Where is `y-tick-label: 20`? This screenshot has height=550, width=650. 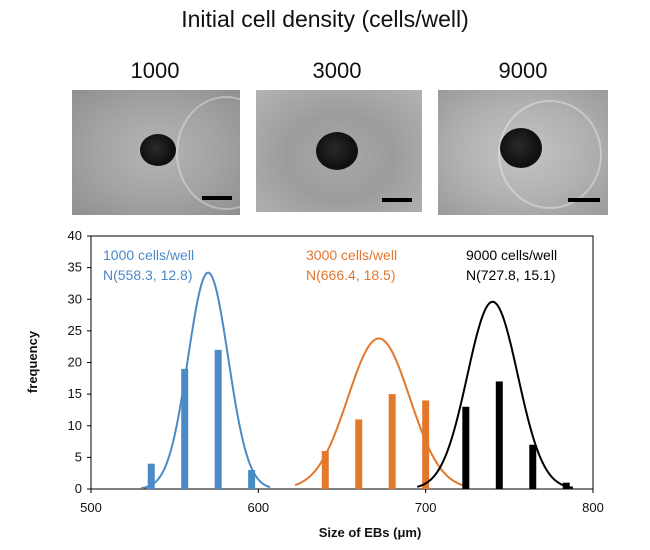
y-tick-label: 20 is located at coordinates (75, 362).